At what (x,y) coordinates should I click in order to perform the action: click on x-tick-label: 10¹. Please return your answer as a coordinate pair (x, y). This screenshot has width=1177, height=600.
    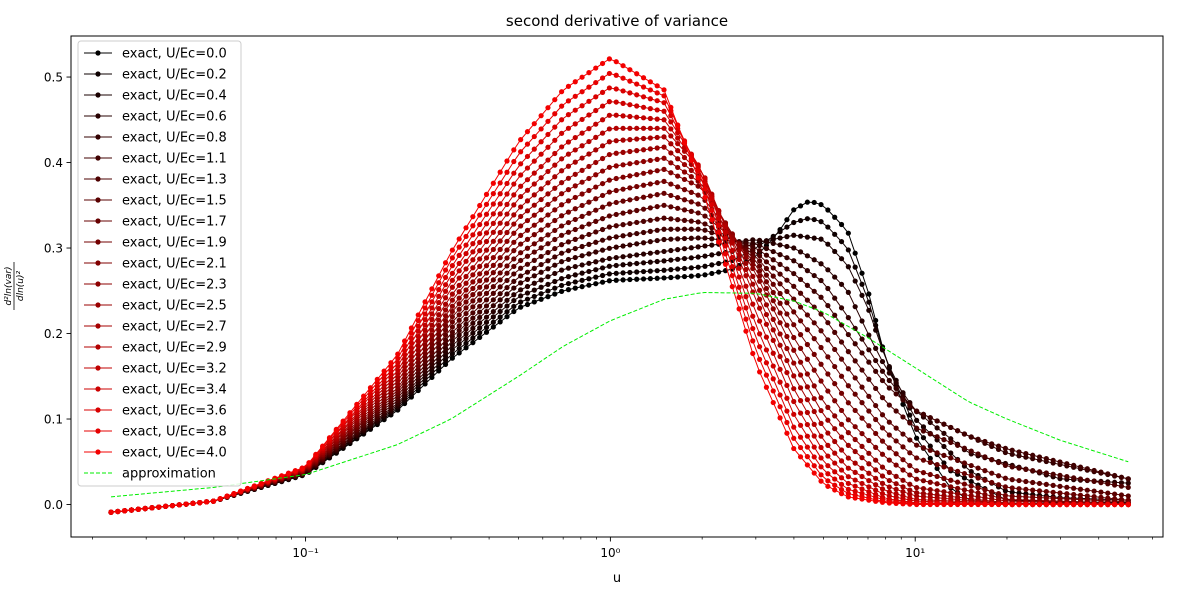
    Looking at the image, I should click on (915, 553).